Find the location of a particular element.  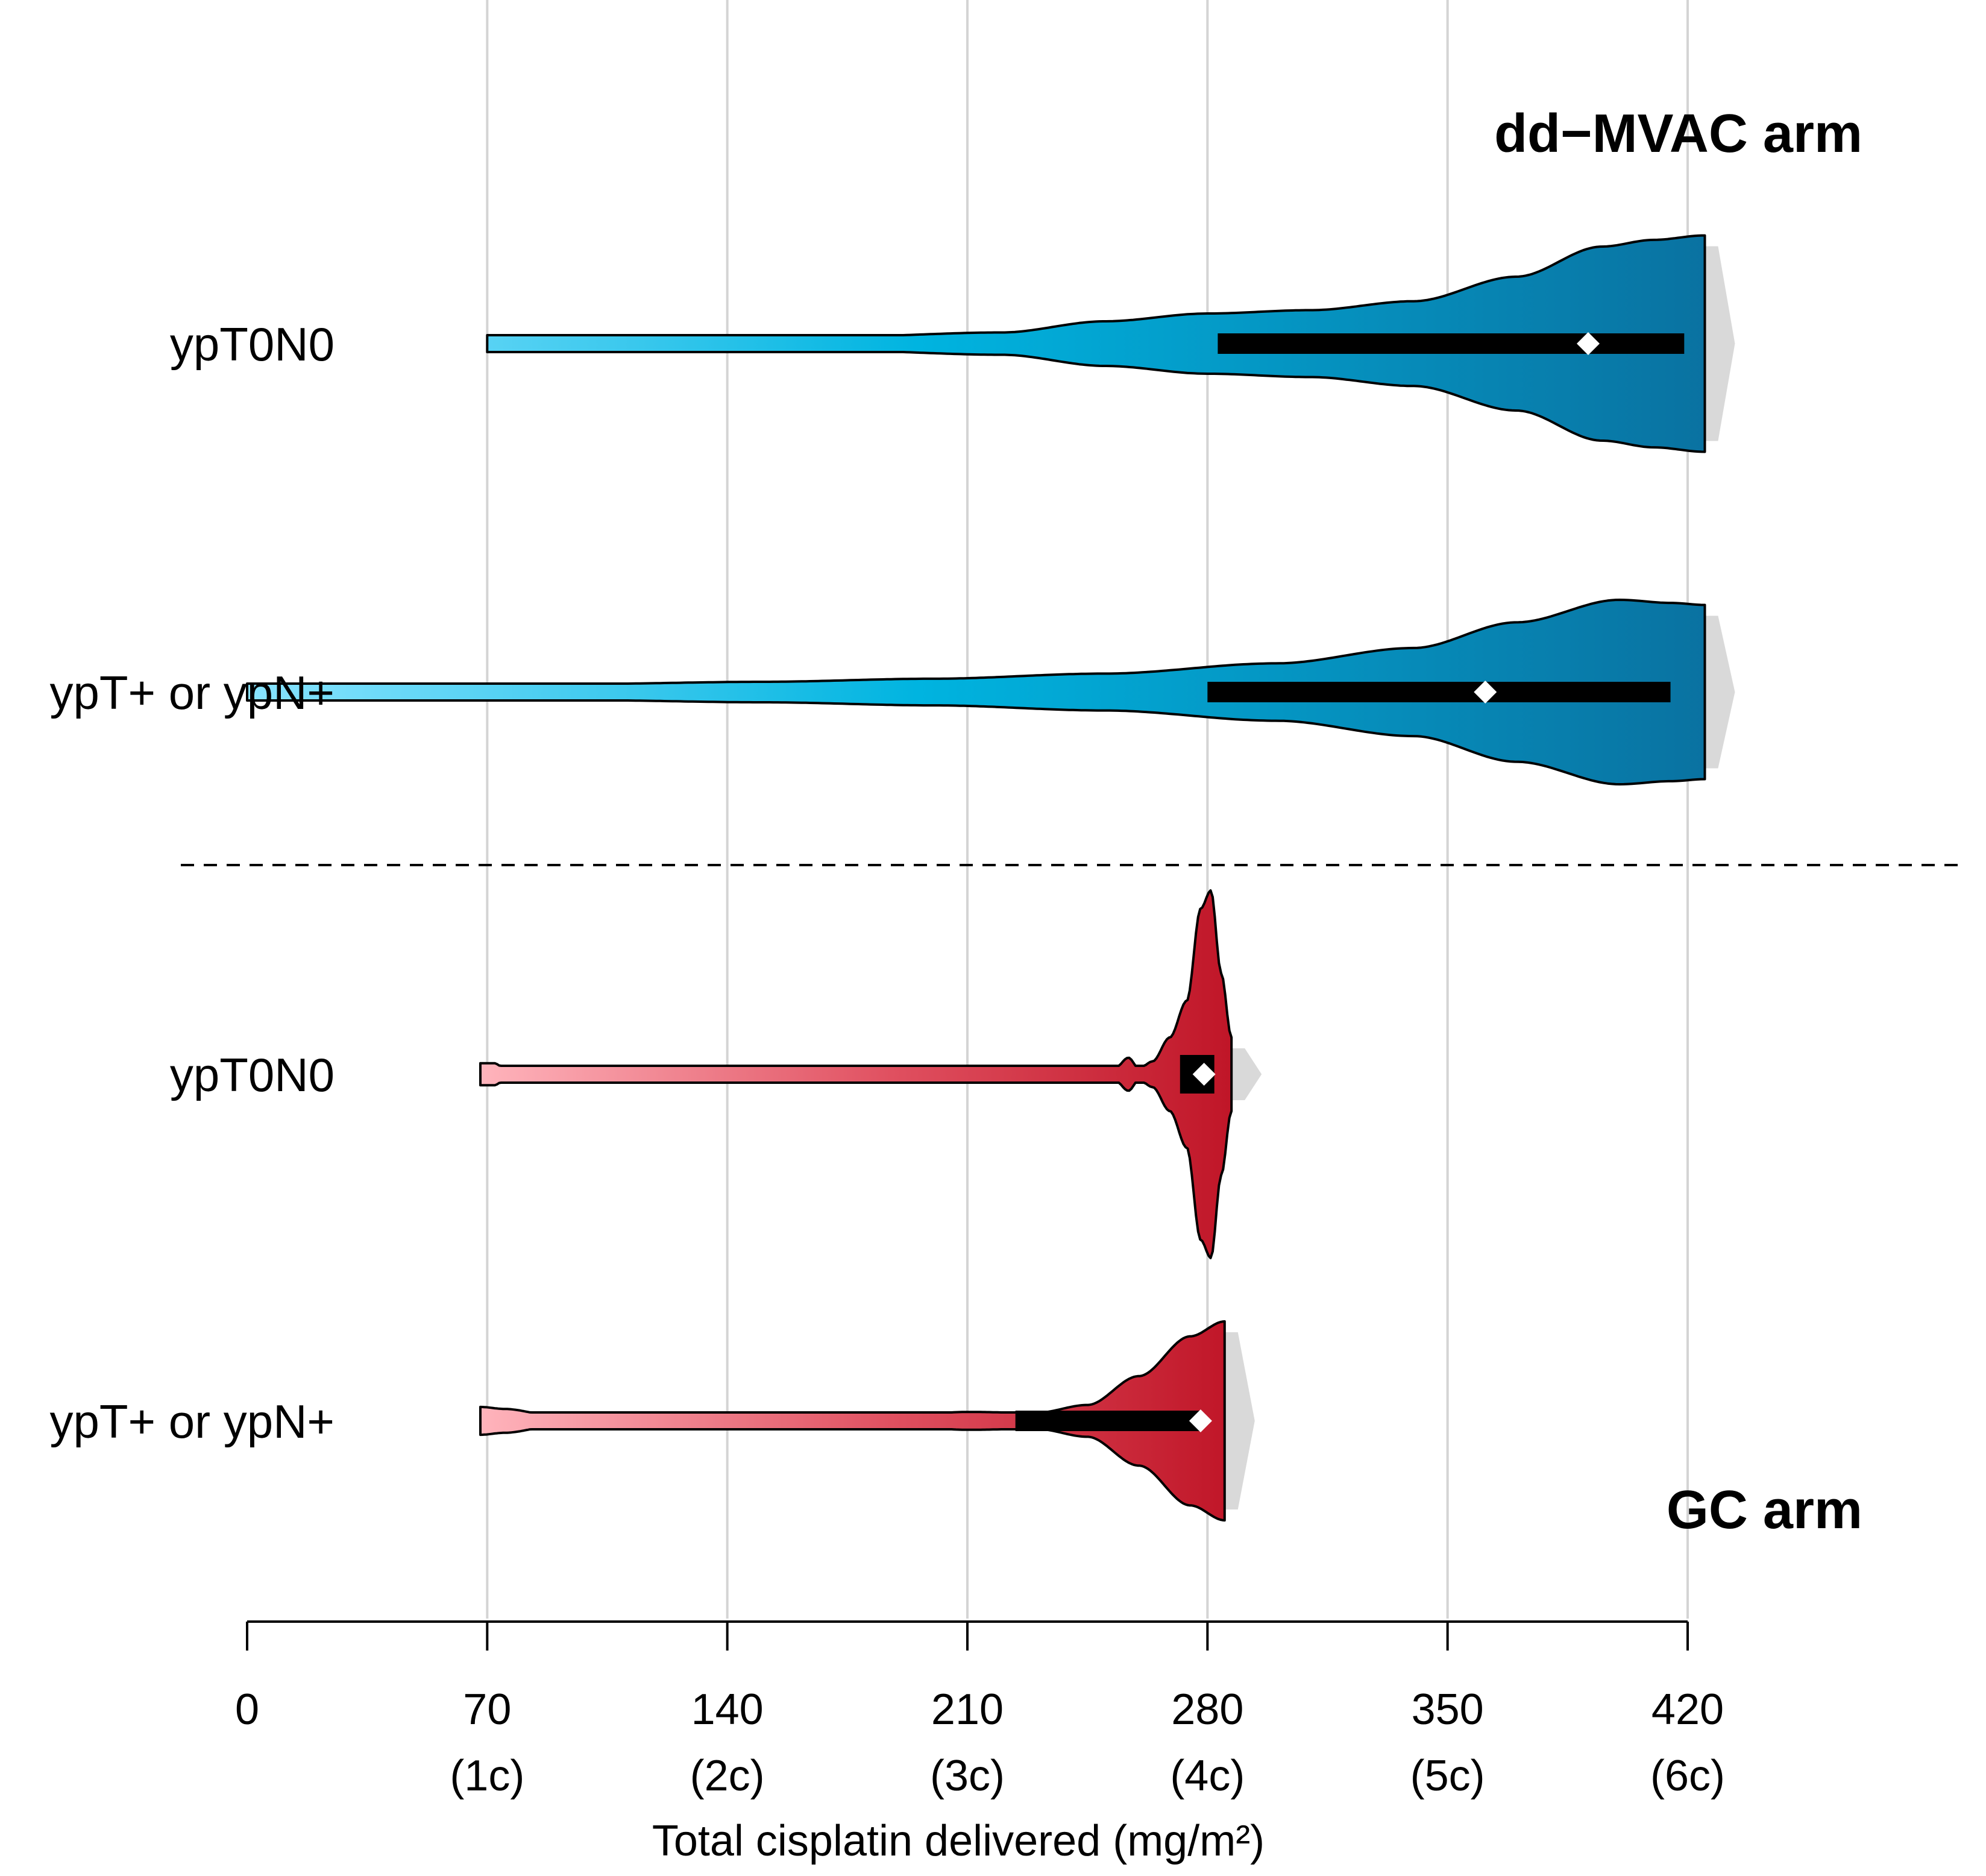

violin-gc-ypt-or-ypn is located at coordinates (853, 1421).